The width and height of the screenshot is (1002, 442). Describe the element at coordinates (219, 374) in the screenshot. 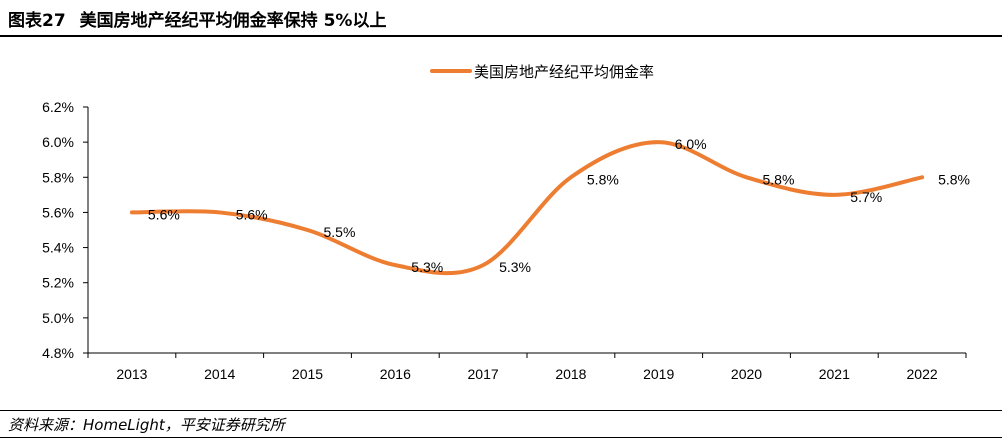

I see `x-tick-label: 2014` at that location.